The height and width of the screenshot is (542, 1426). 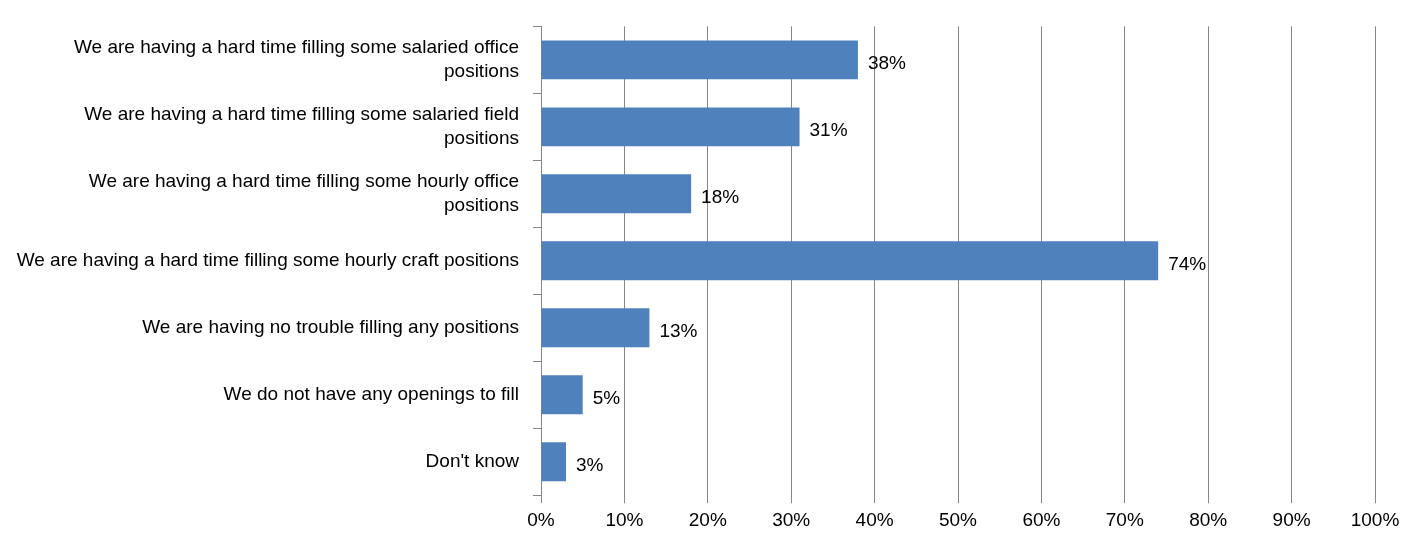 I want to click on x-tick-label: 80%, so click(x=1208, y=519).